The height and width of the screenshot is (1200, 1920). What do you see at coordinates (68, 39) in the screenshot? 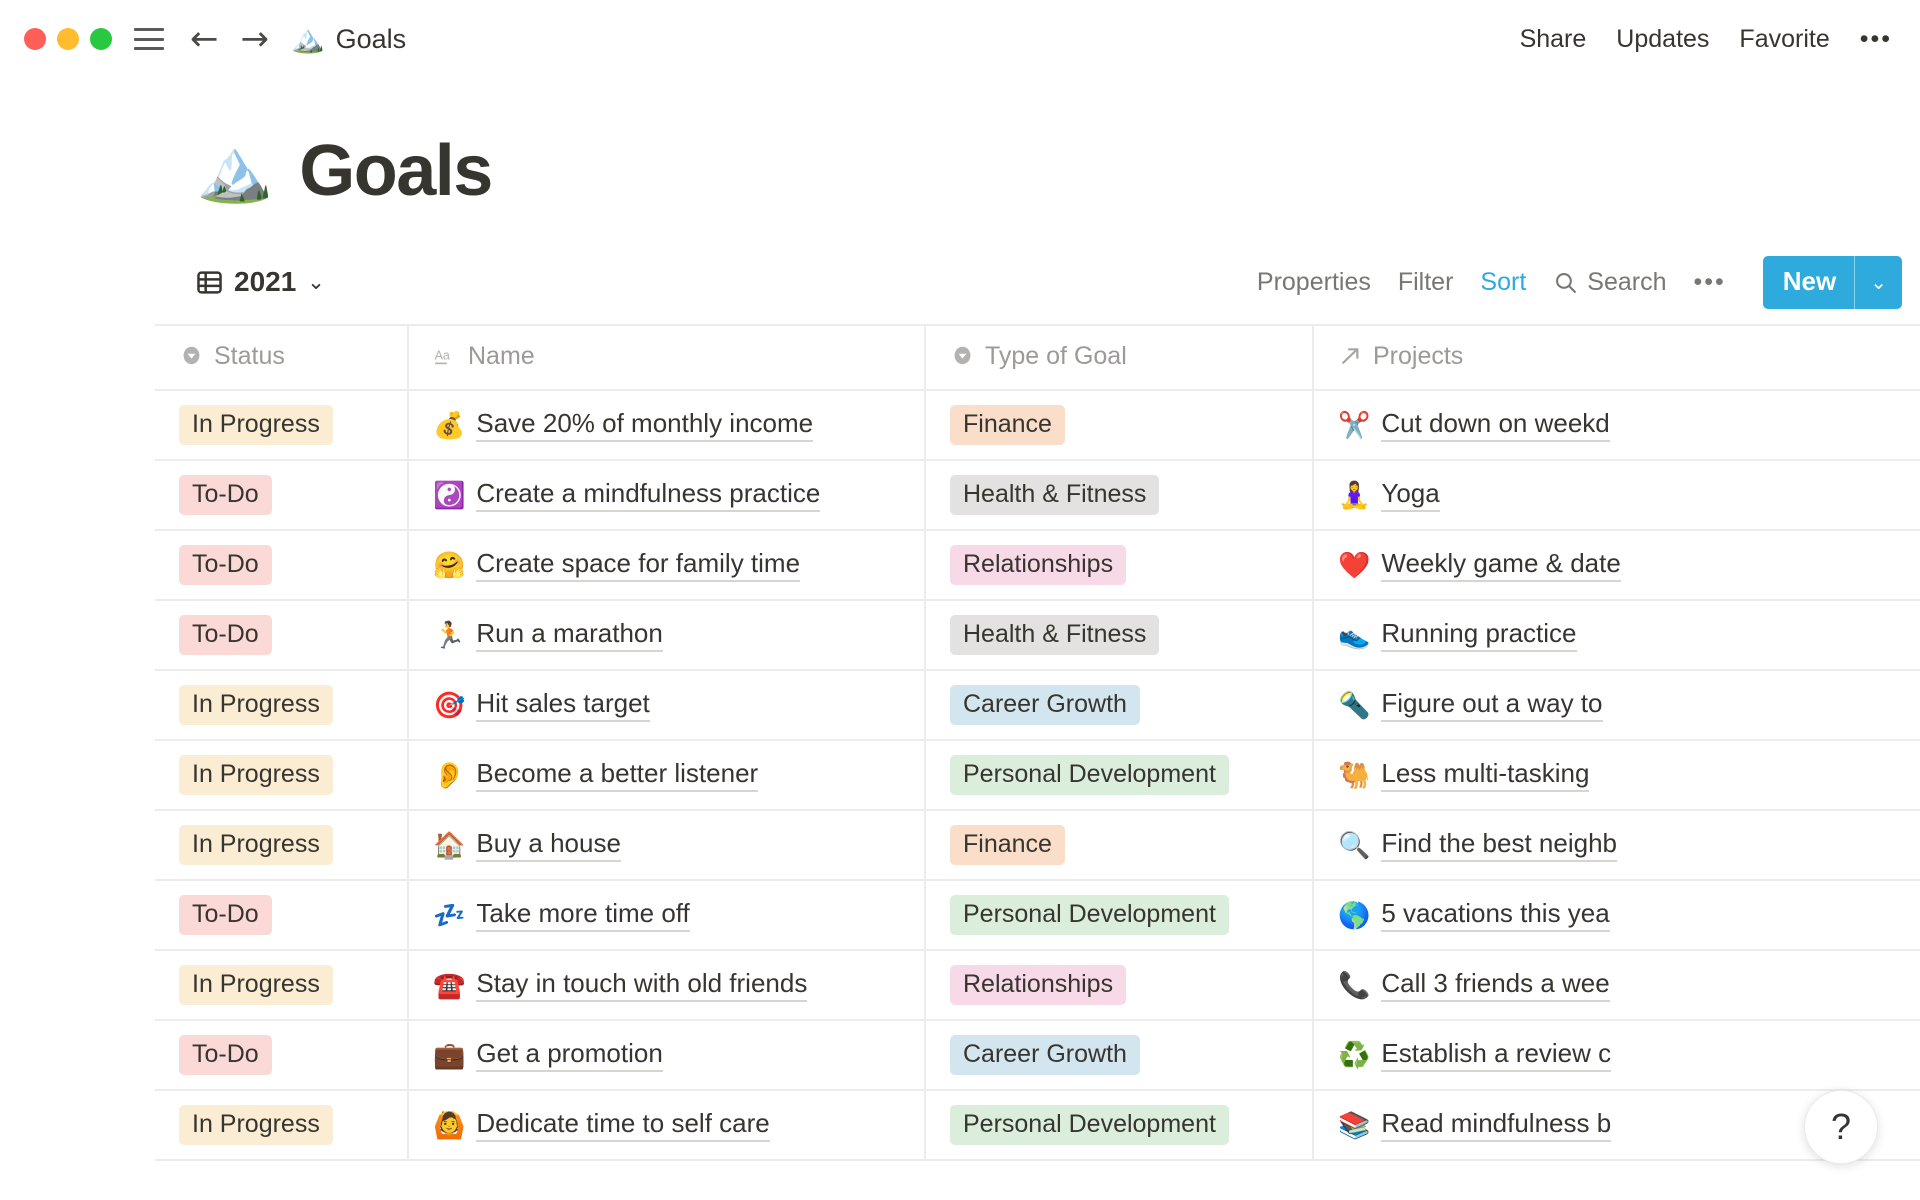
I see `minimize-window-button` at bounding box center [68, 39].